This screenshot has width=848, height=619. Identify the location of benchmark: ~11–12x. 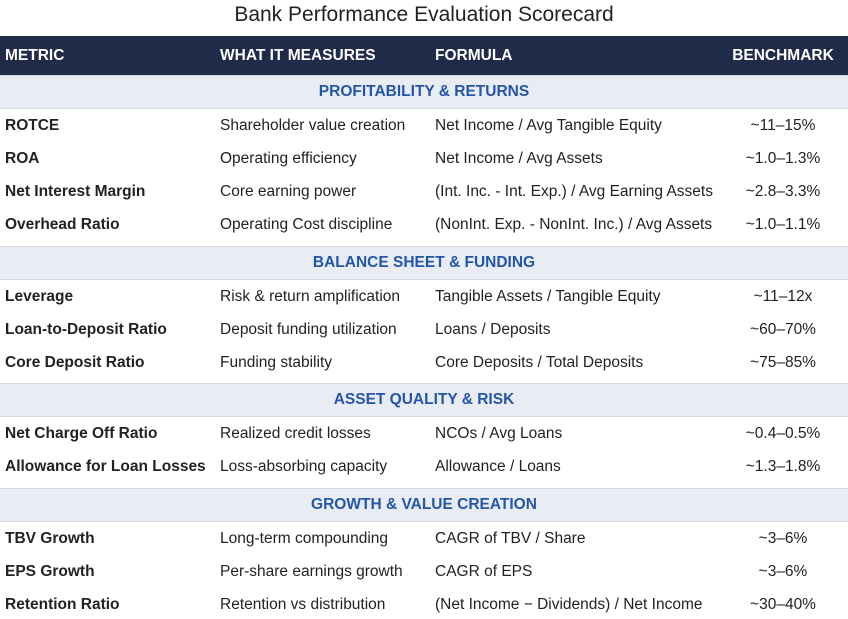
(783, 296).